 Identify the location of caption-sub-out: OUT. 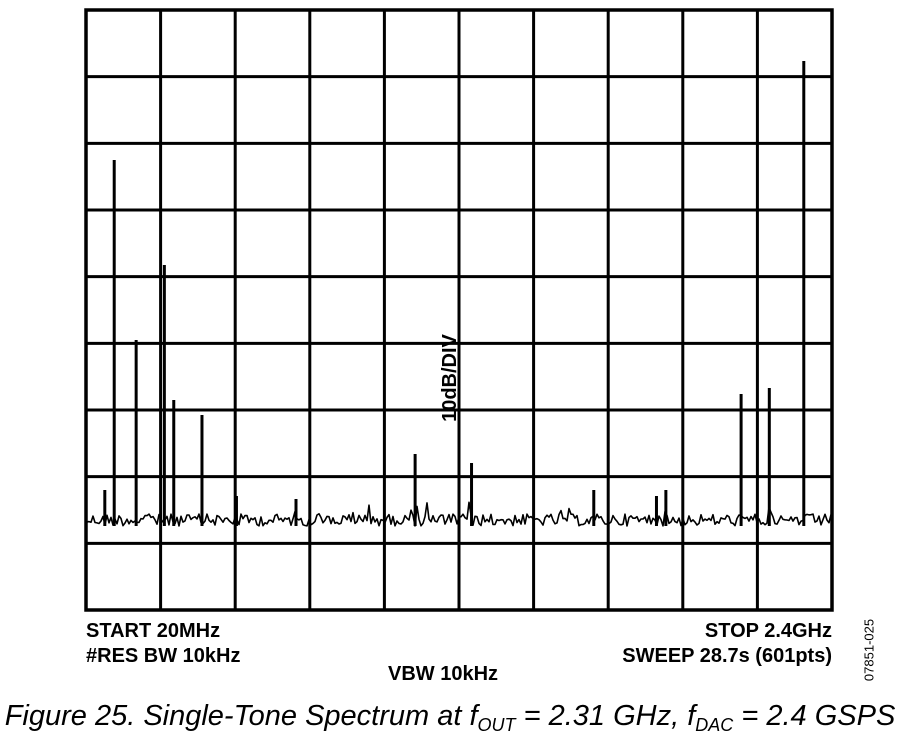
(496, 725).